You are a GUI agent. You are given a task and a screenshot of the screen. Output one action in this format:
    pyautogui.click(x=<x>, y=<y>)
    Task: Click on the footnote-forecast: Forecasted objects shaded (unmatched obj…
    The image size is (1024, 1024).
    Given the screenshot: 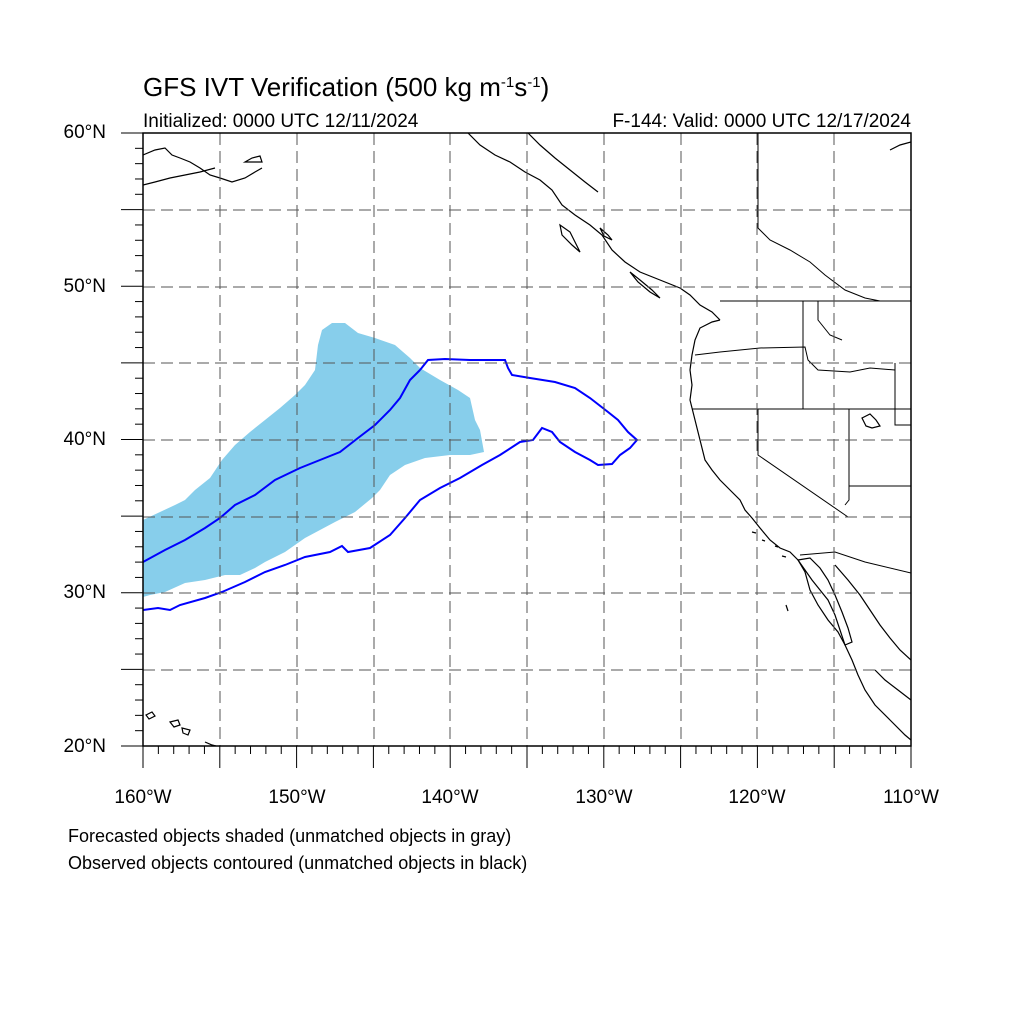 What is the action you would take?
    pyautogui.click(x=290, y=836)
    